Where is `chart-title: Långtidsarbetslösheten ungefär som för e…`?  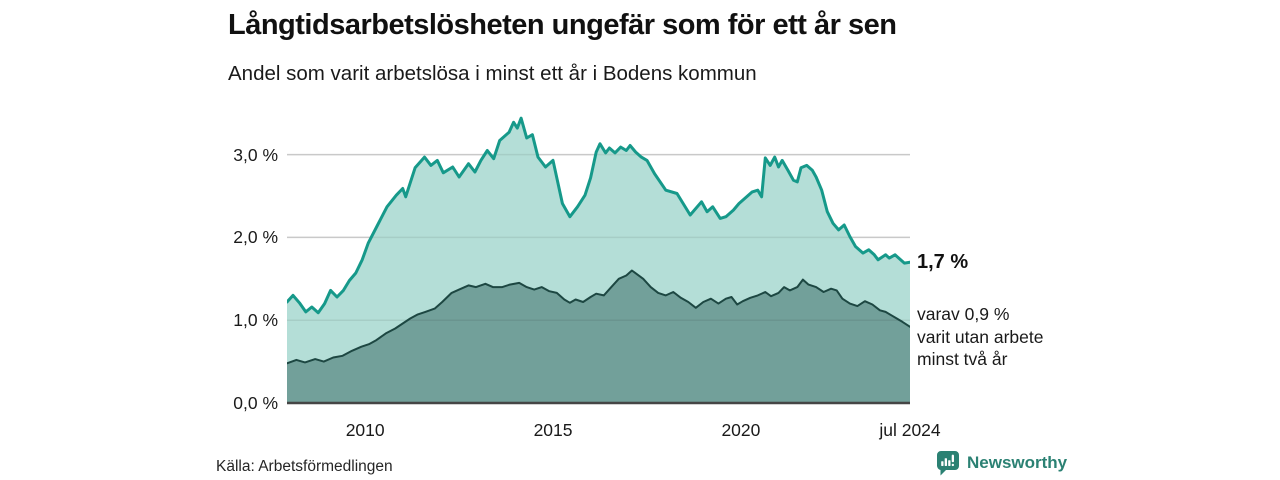 chart-title: Långtidsarbetslösheten ungefär som för e… is located at coordinates (562, 25).